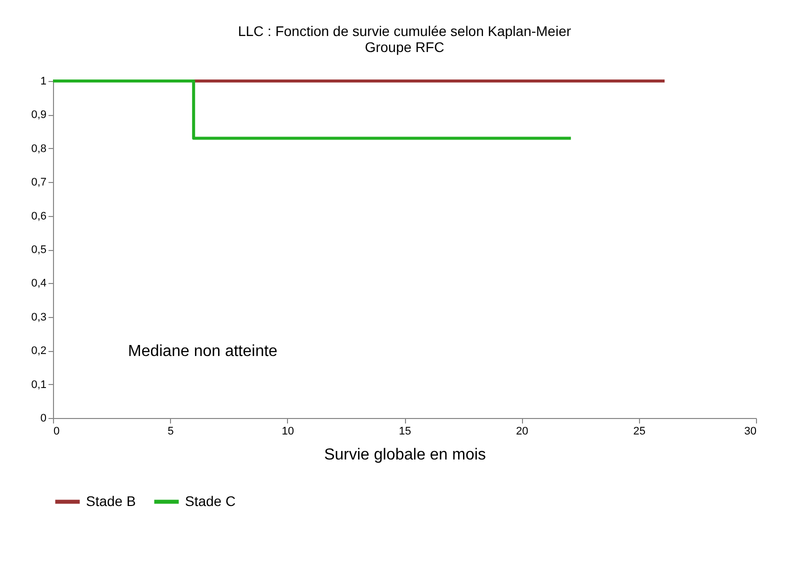 The image size is (797, 571). What do you see at coordinates (38, 216) in the screenshot?
I see `y-tick-label: 0,6` at bounding box center [38, 216].